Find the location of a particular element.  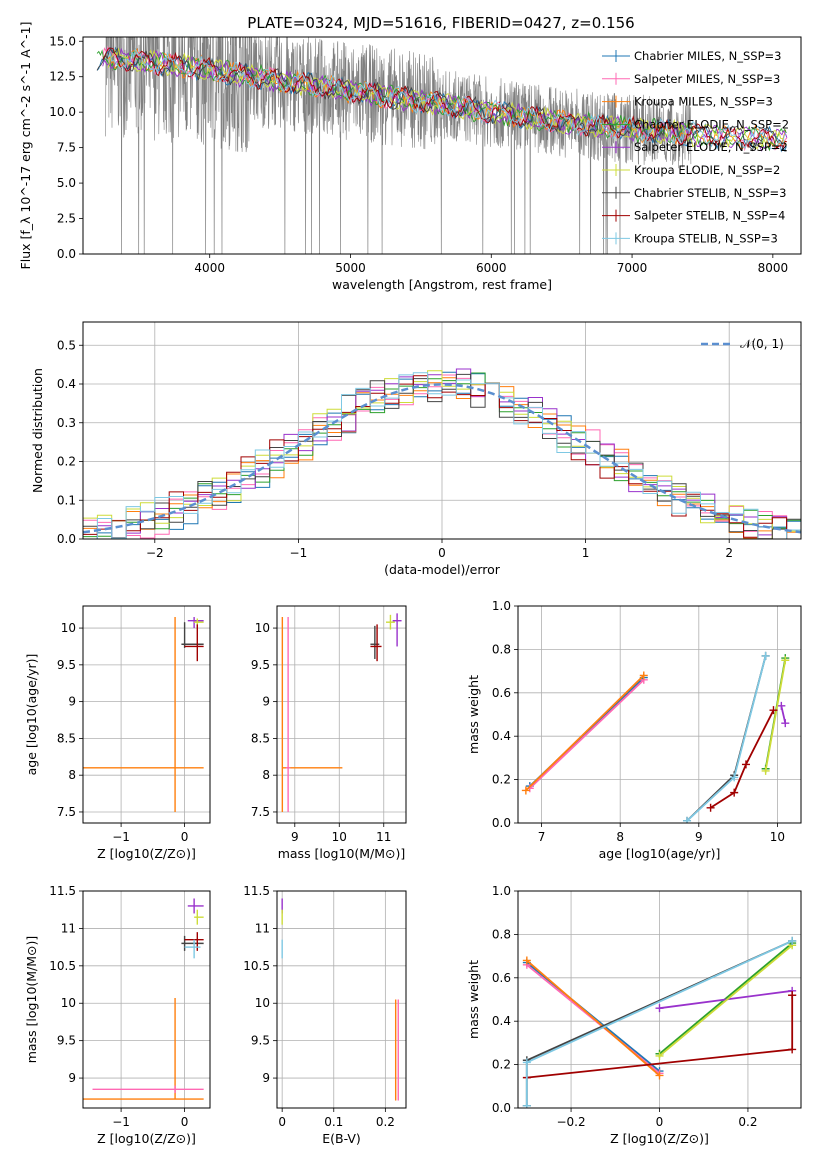

y-tick-label: 2.5 is located at coordinates (66, 219).